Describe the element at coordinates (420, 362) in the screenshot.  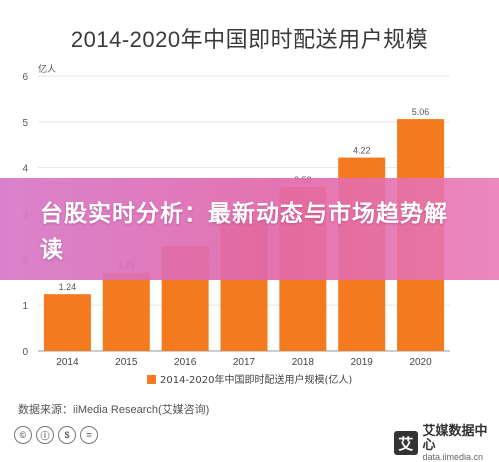
I see `x-tick-label: 2020` at that location.